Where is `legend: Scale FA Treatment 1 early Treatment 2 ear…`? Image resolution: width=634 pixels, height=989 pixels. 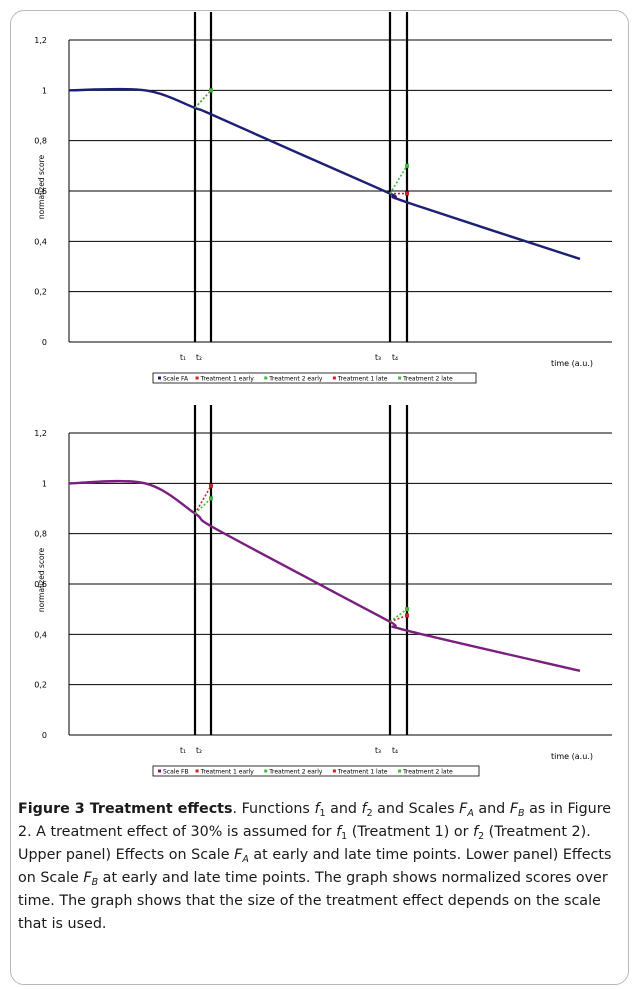
legend: Scale FA Treatment 1 early Treatment 2 ear… is located at coordinates (314, 378).